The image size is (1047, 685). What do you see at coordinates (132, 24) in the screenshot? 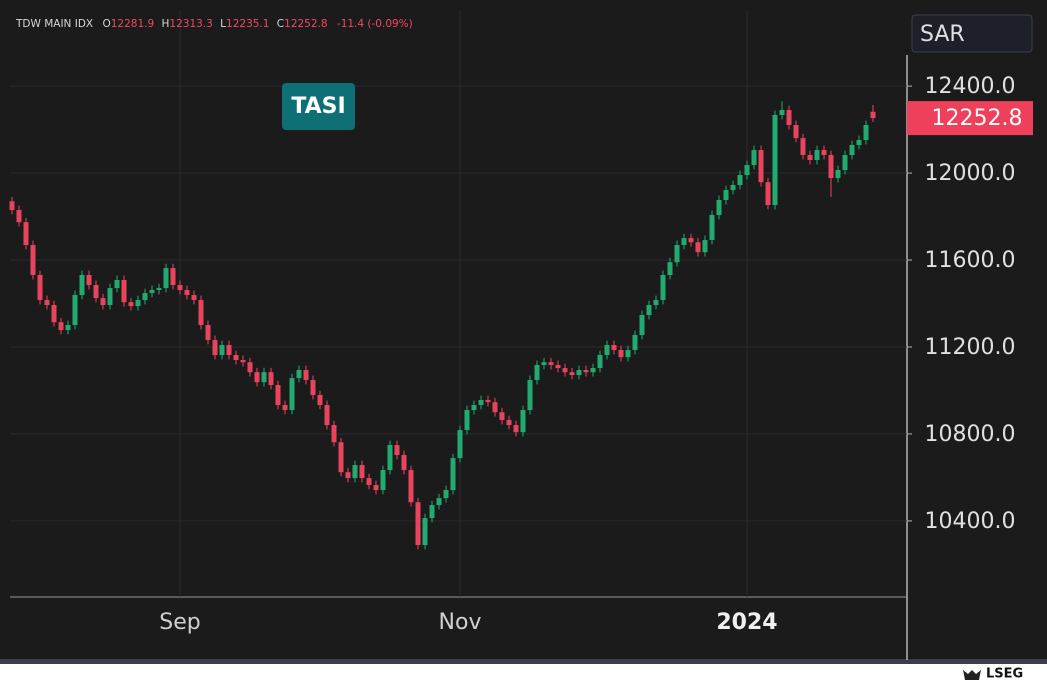
I see `ohlc-value: 12281.9` at bounding box center [132, 24].